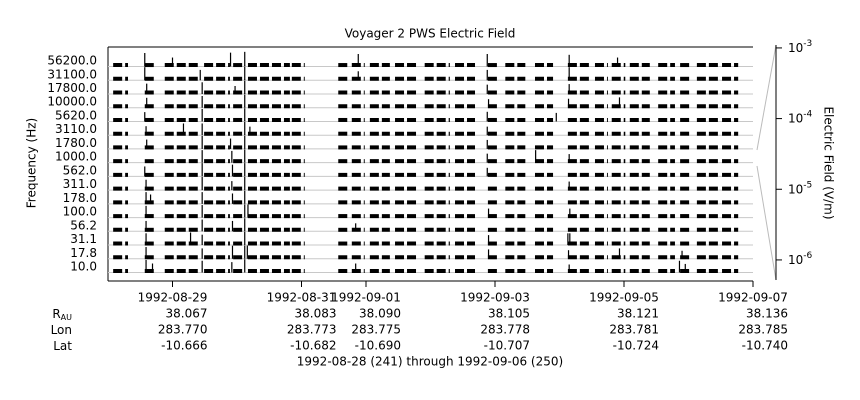  Describe the element at coordinates (380, 314) in the screenshot. I see `ephemeris-value: 38.090` at that location.